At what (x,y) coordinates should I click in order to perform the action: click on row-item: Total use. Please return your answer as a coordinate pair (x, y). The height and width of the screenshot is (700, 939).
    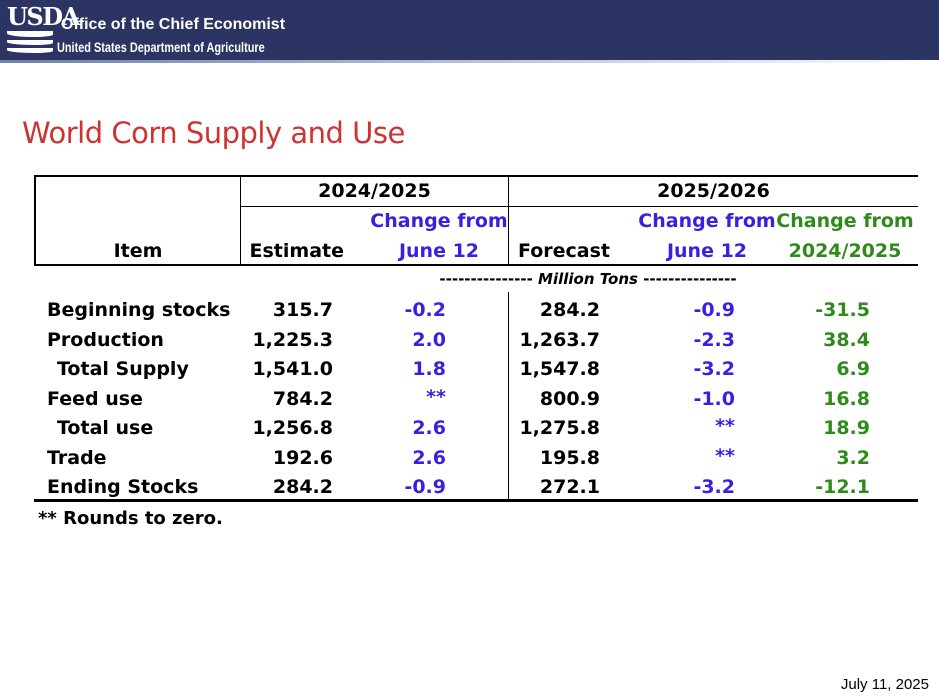
    Looking at the image, I should click on (105, 428).